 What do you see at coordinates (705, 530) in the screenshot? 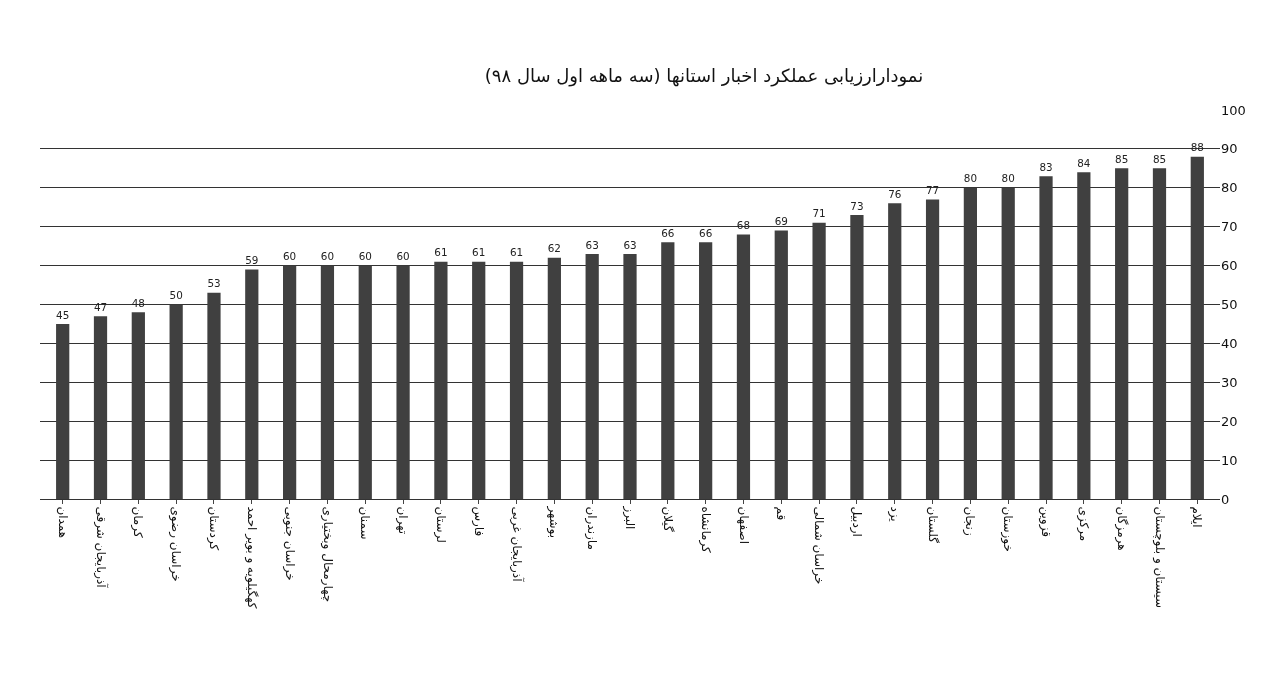
I see `x-tick-label: کرمانشاه` at bounding box center [705, 530].